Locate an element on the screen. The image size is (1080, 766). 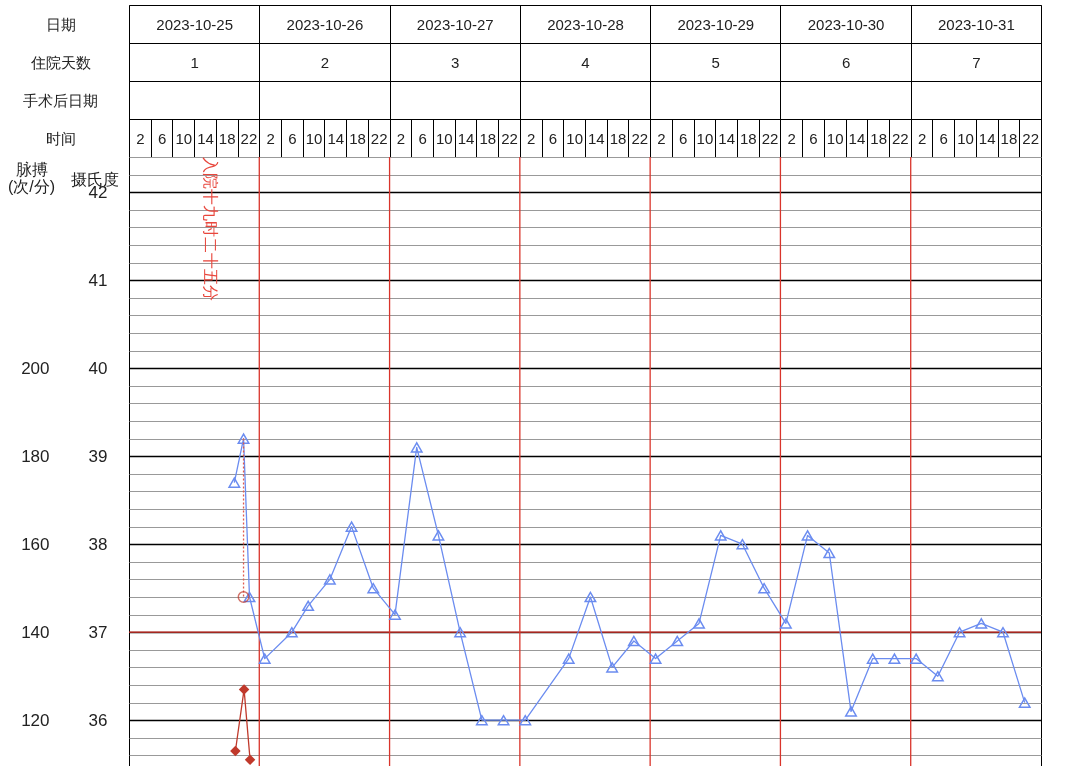
x2-tick-label: 2023-10-26 is located at coordinates (325, 24).